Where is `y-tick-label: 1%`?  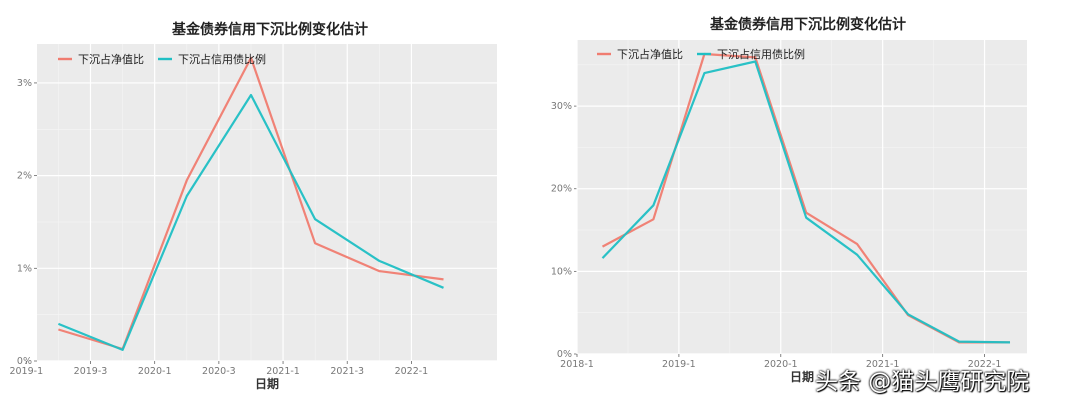
y-tick-label: 1% is located at coordinates (24, 268).